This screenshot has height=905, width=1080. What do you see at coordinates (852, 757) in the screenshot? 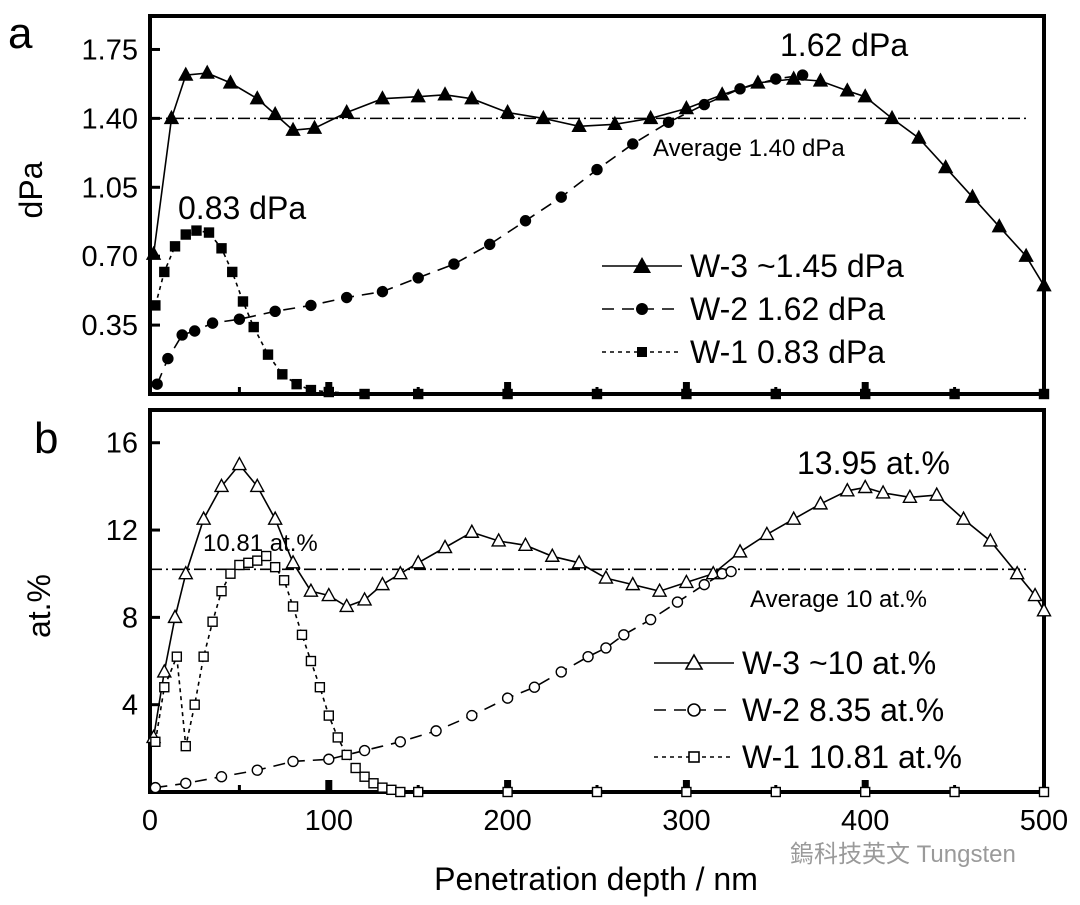
I see `legend-b-w1: W-1 10.81 at.%` at bounding box center [852, 757].